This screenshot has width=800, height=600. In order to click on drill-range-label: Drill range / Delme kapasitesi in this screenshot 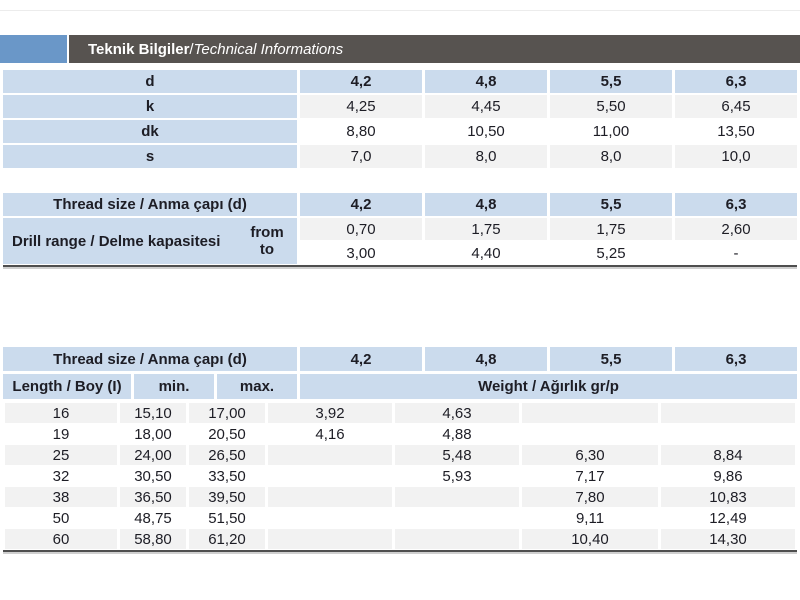, I will do `click(116, 241)`.